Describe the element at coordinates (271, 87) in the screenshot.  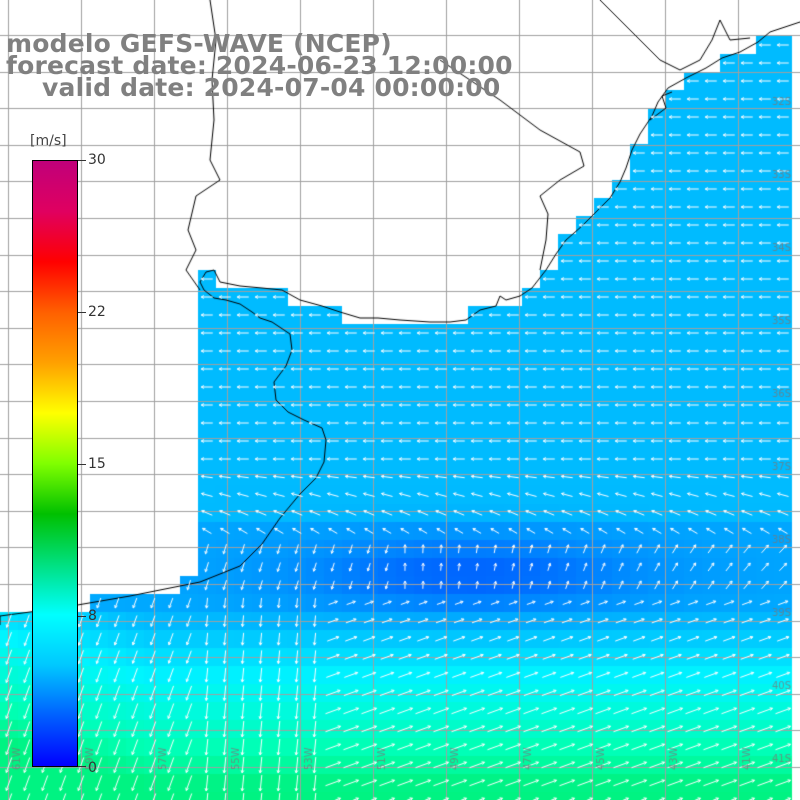
I see `valid-date: valid date: 2024-07-04 00:00:00` at that location.